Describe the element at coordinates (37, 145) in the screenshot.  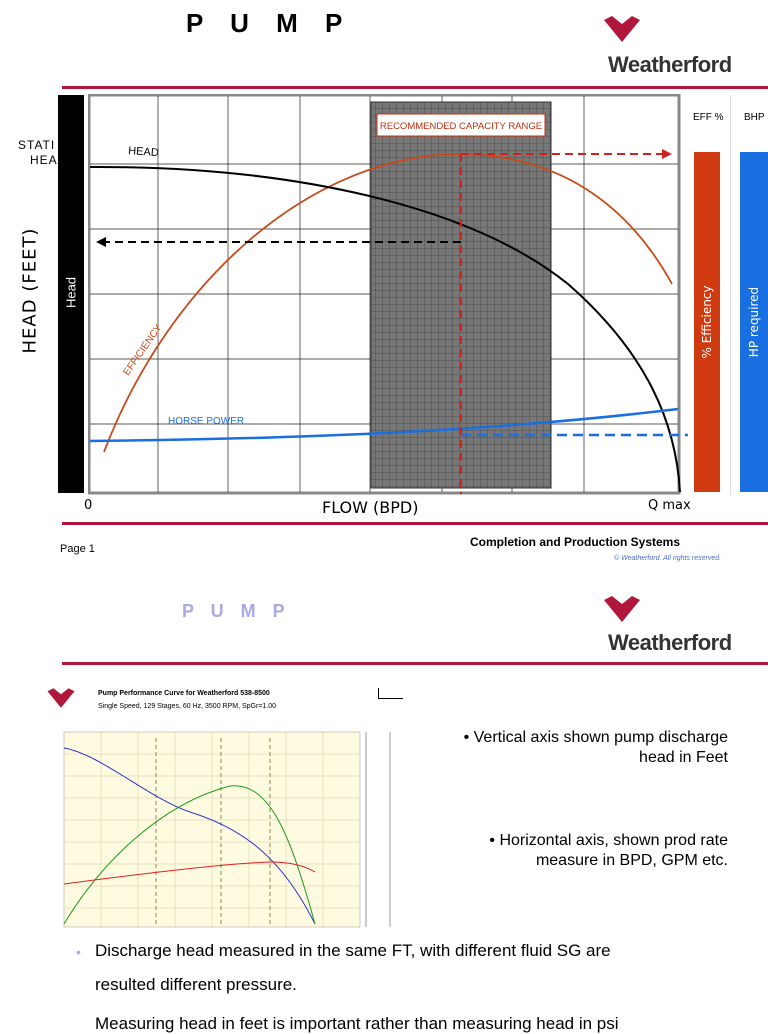
I see `static-head-label-1: STATI` at that location.